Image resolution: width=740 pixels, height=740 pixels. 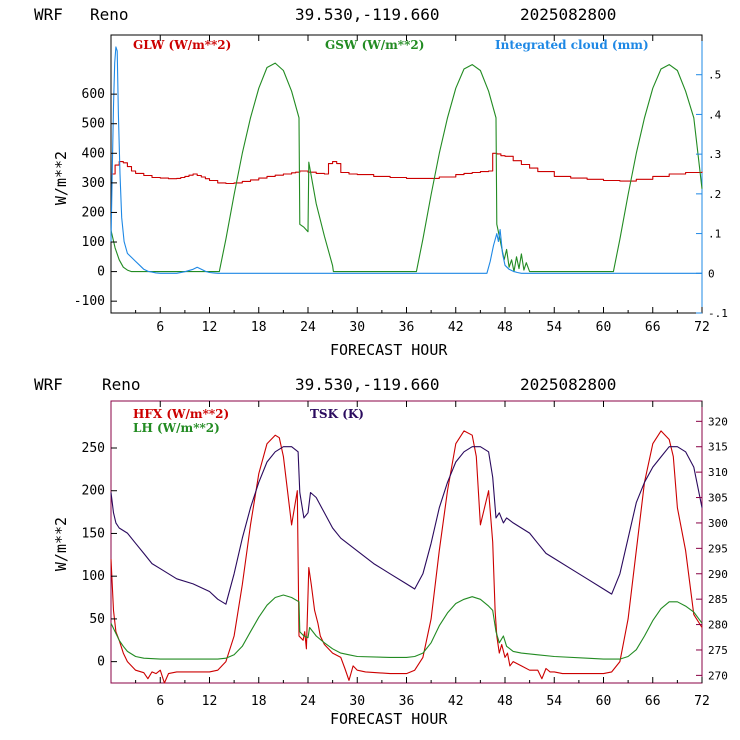 I want to click on bottom-y2-tick-label: 290, so click(x=718, y=574).